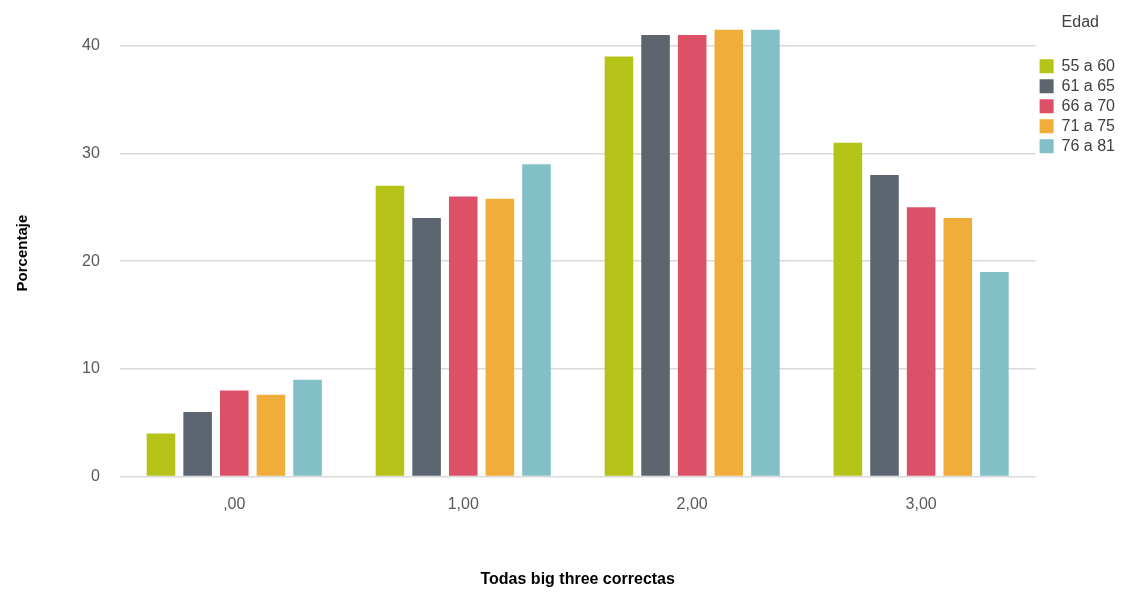 The image size is (1130, 601). What do you see at coordinates (921, 503) in the screenshot?
I see `x-tick-label: 3,00` at bounding box center [921, 503].